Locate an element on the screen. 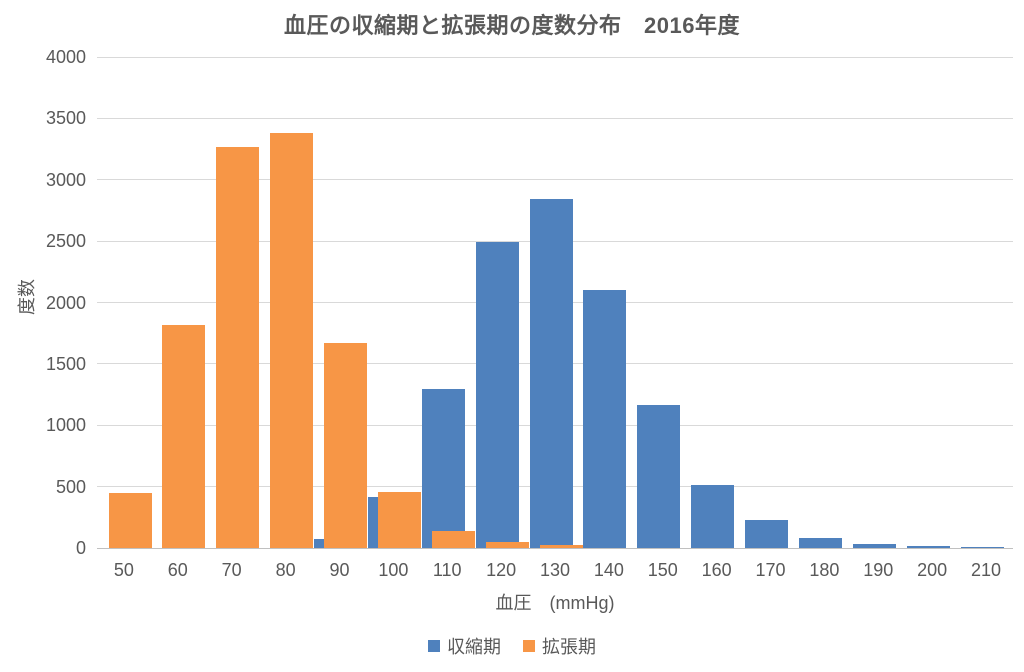 The height and width of the screenshot is (672, 1024). x-tick-label: 200 is located at coordinates (932, 570).